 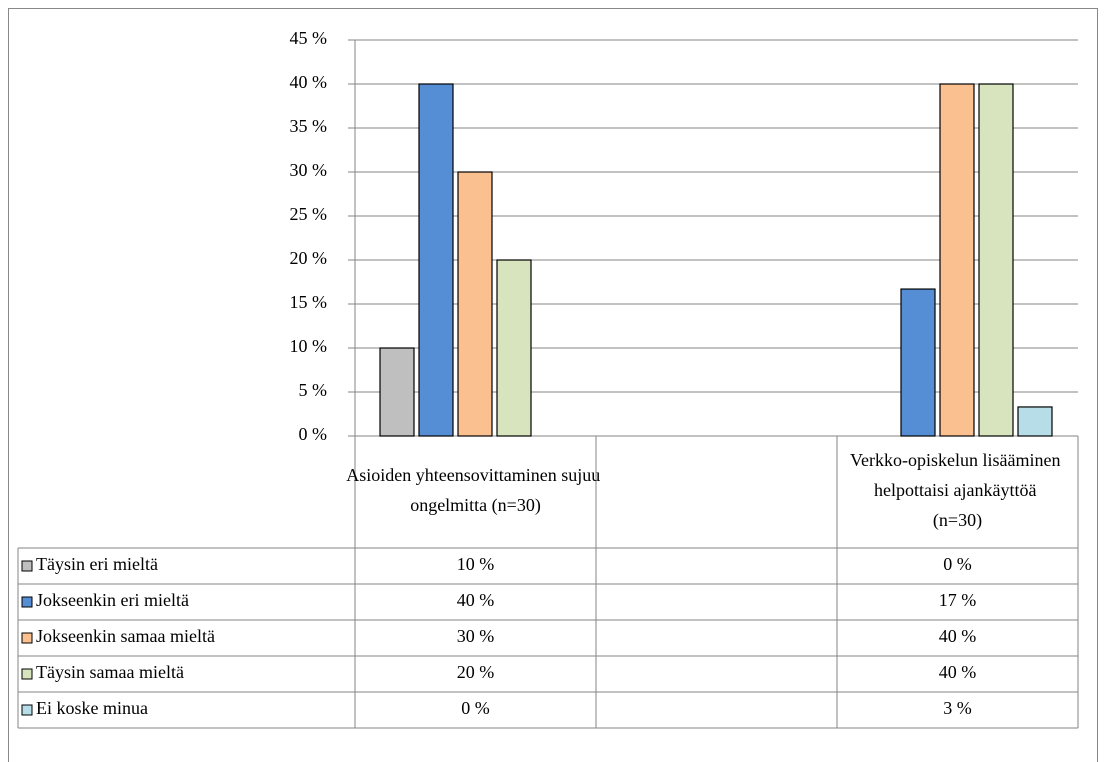 What do you see at coordinates (309, 258) in the screenshot?
I see `y-tick-label: 20 %` at bounding box center [309, 258].